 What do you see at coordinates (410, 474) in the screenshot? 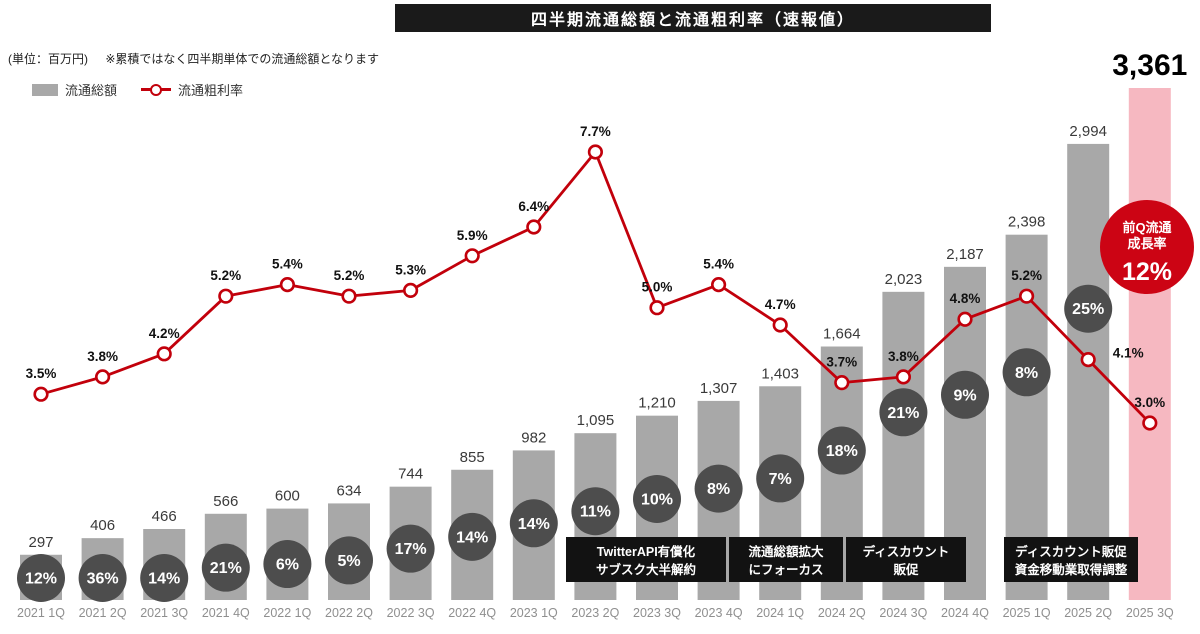
I see `bar-value-label: 744` at bounding box center [410, 474].